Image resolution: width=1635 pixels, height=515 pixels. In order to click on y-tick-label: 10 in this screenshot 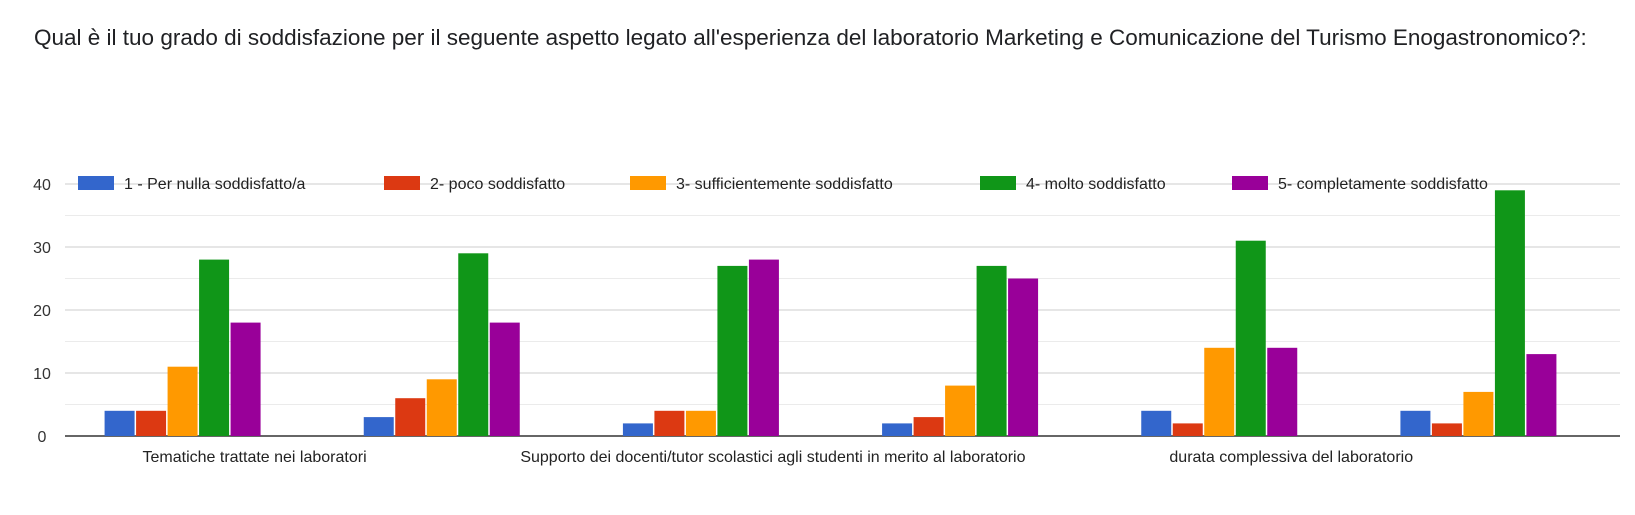, I will do `click(42, 374)`.